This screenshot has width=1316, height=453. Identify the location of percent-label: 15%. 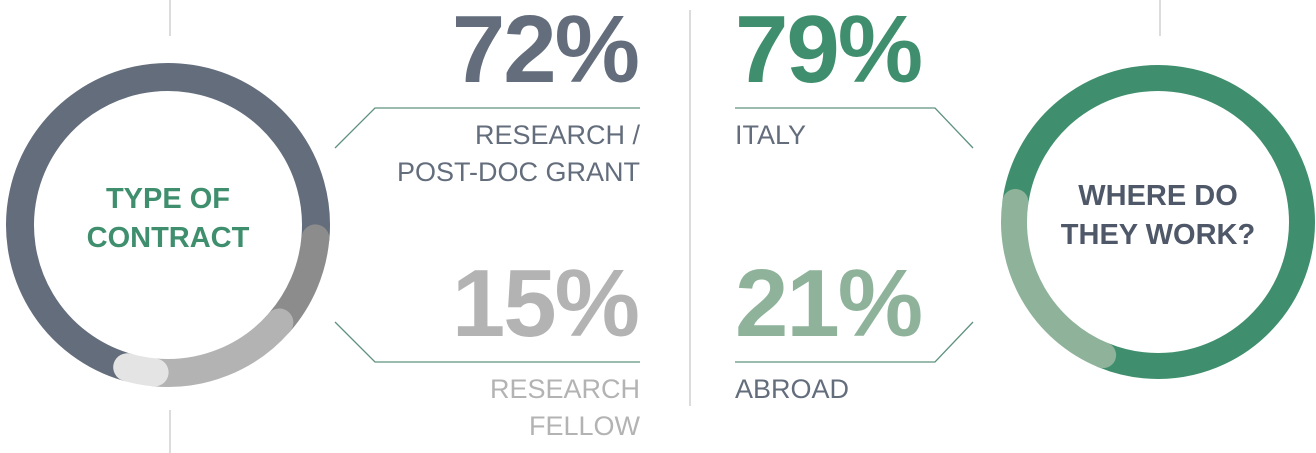
(545, 303).